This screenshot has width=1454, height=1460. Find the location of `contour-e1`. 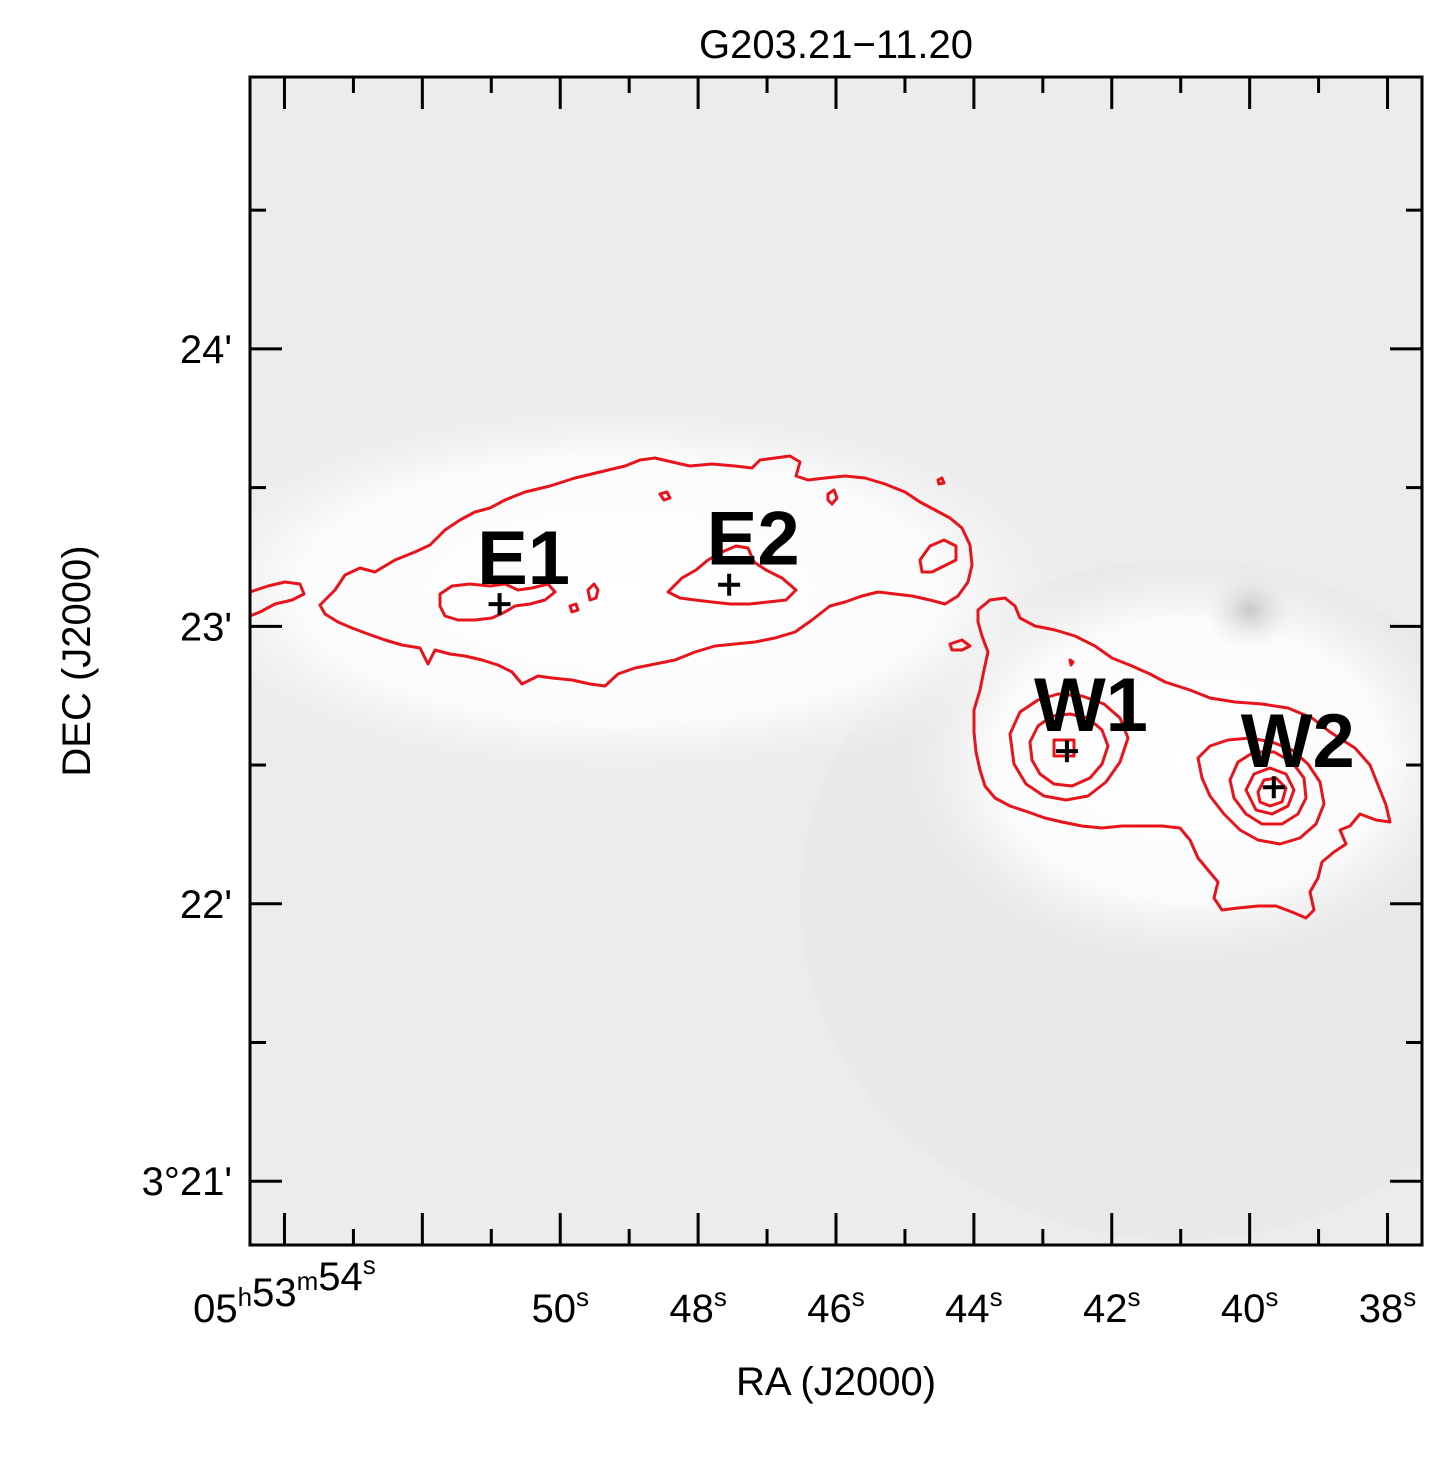

contour-e1 is located at coordinates (497, 602).